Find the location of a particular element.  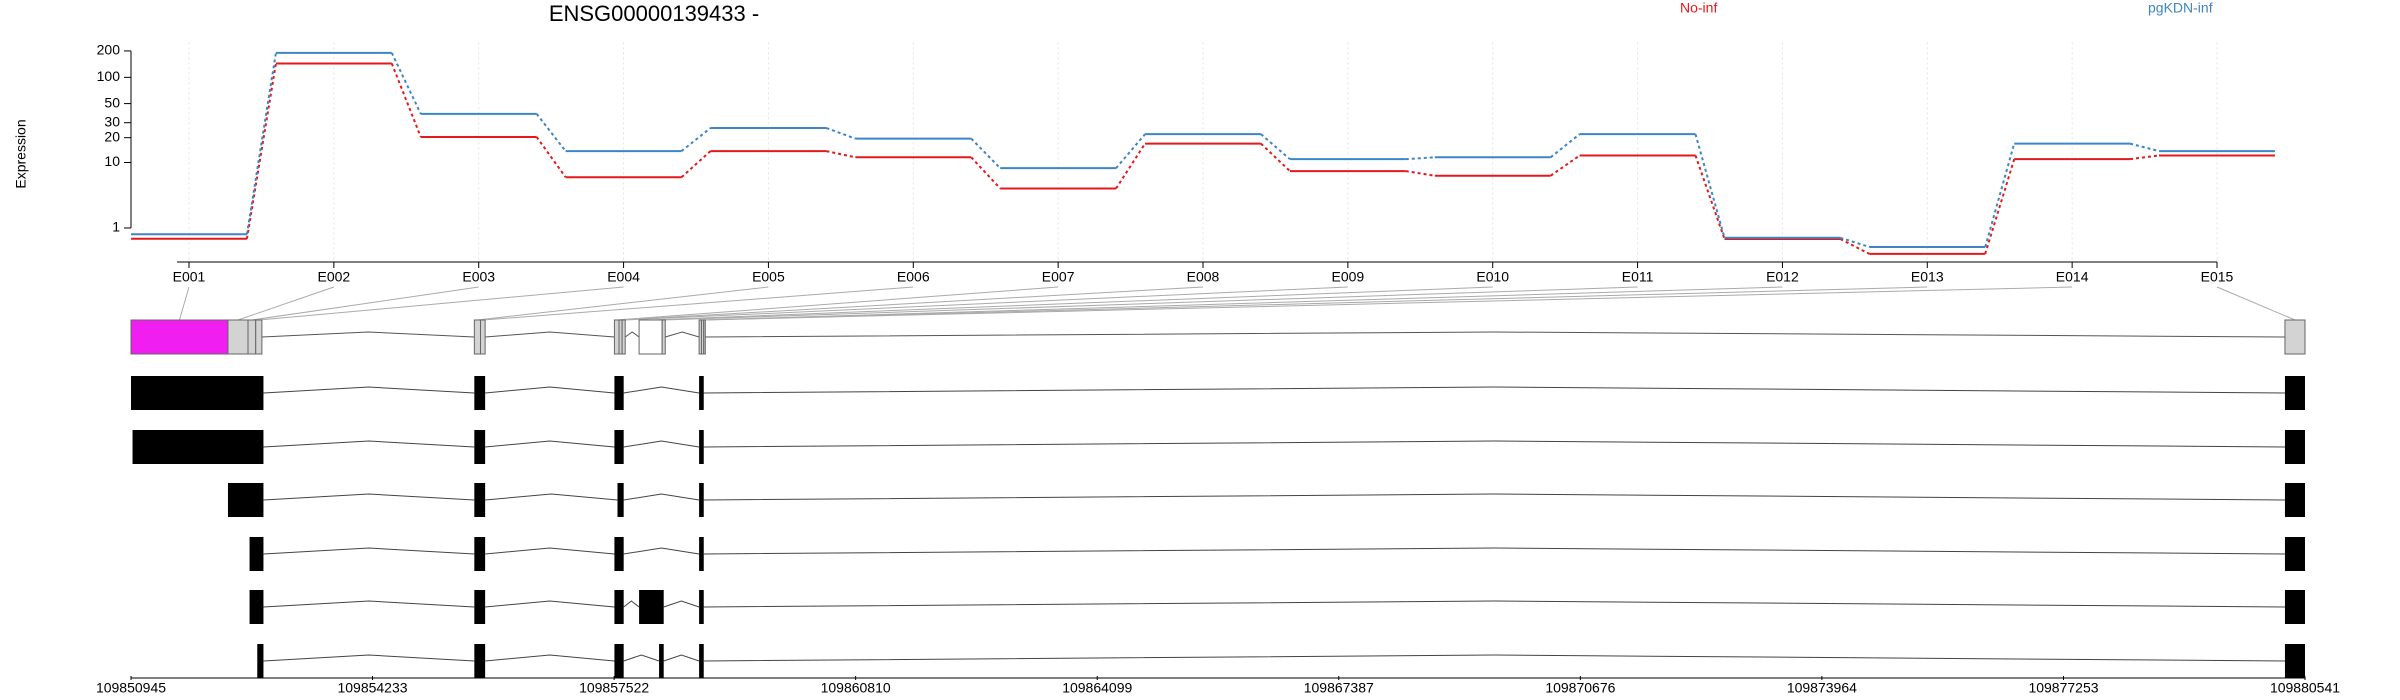

y-tick-label: 1 is located at coordinates (116, 227).